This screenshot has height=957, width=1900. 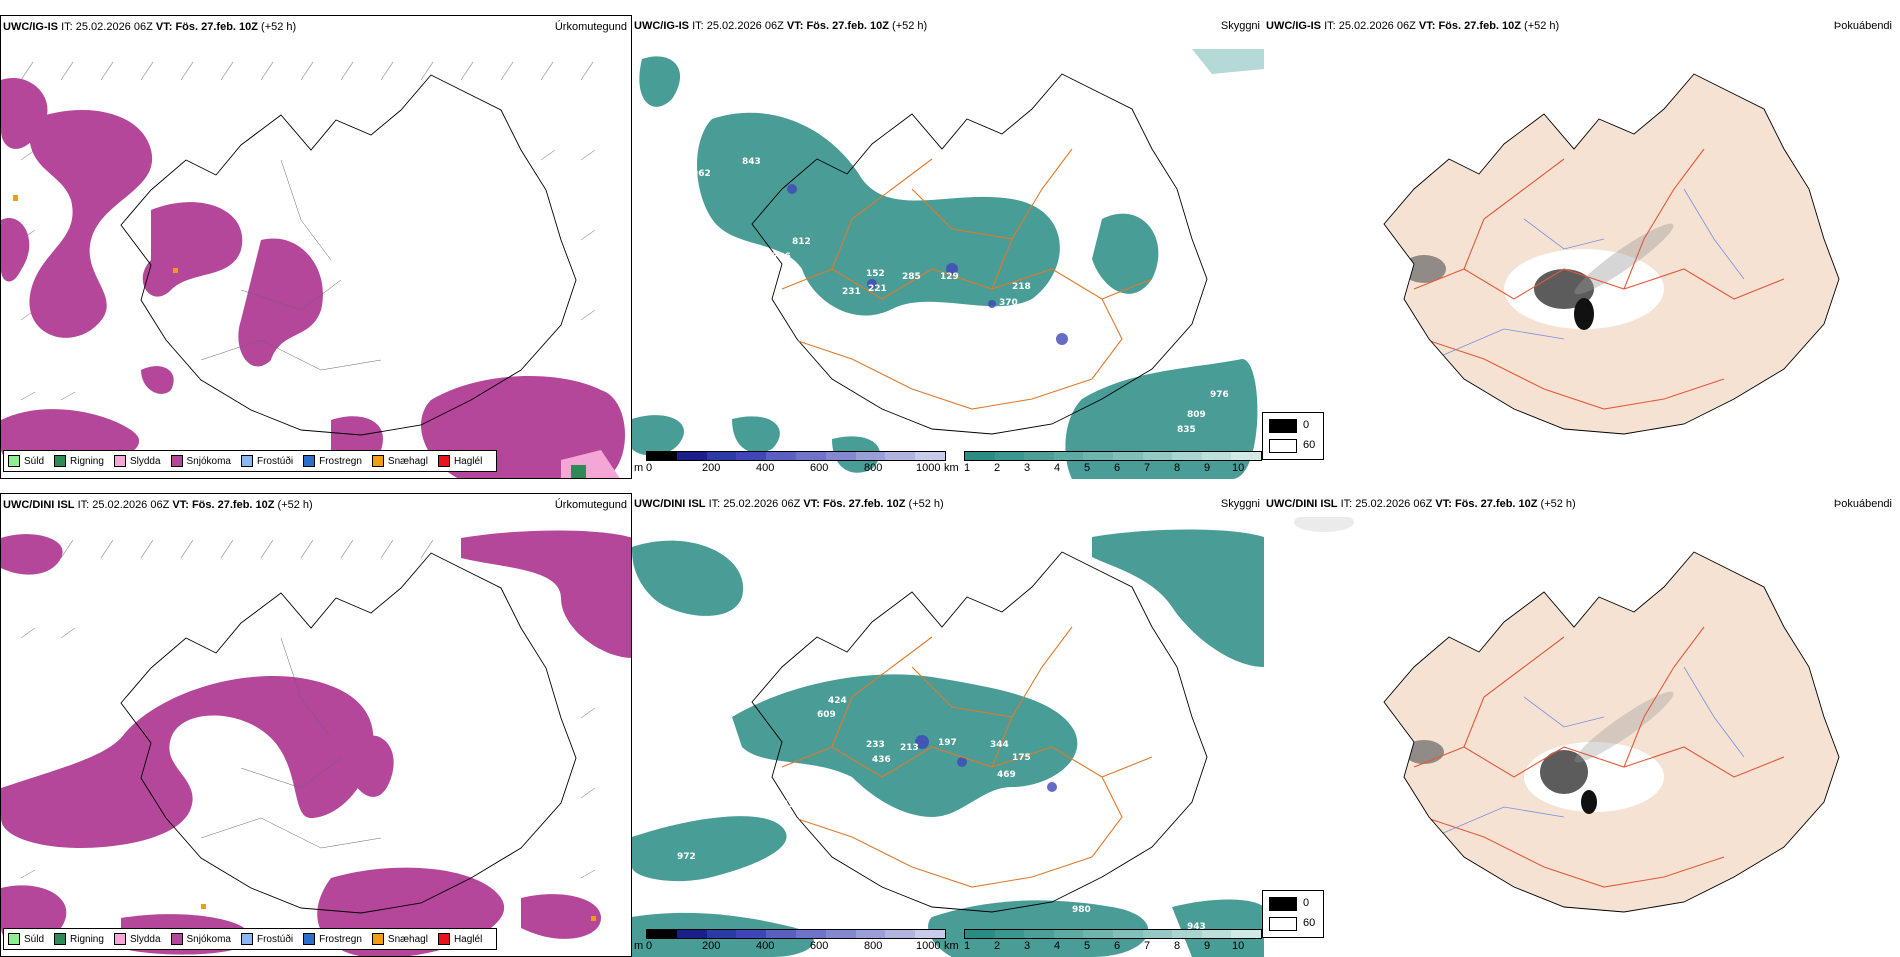 What do you see at coordinates (1021, 287) in the screenshot?
I see `svg-text: 218` at bounding box center [1021, 287].